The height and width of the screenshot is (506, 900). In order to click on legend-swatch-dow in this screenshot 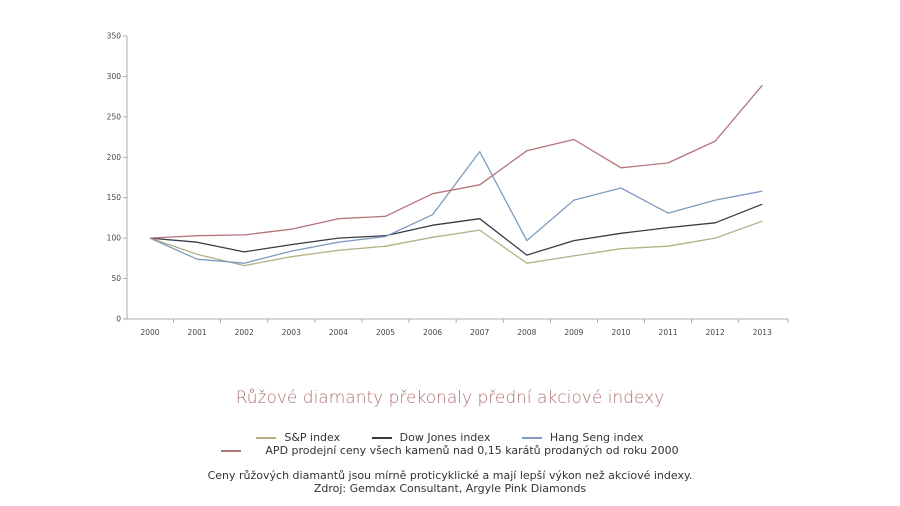, I will do `click(381, 438)`.